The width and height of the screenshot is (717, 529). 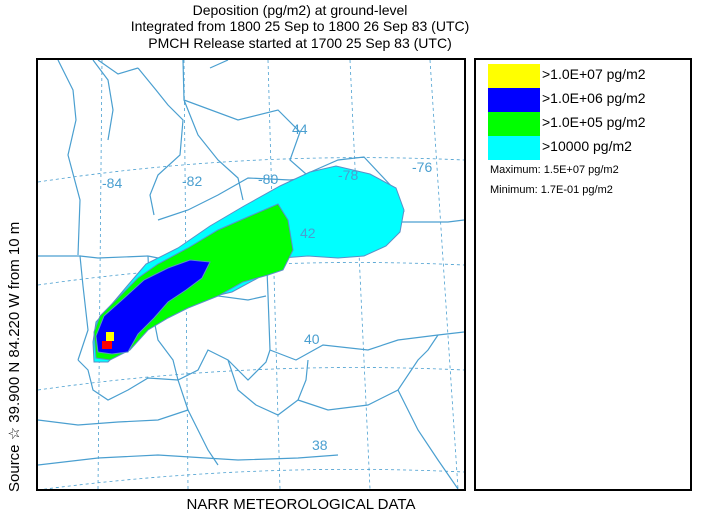 I want to click on legend-label: >10000 pg/m2, so click(x=587, y=146).